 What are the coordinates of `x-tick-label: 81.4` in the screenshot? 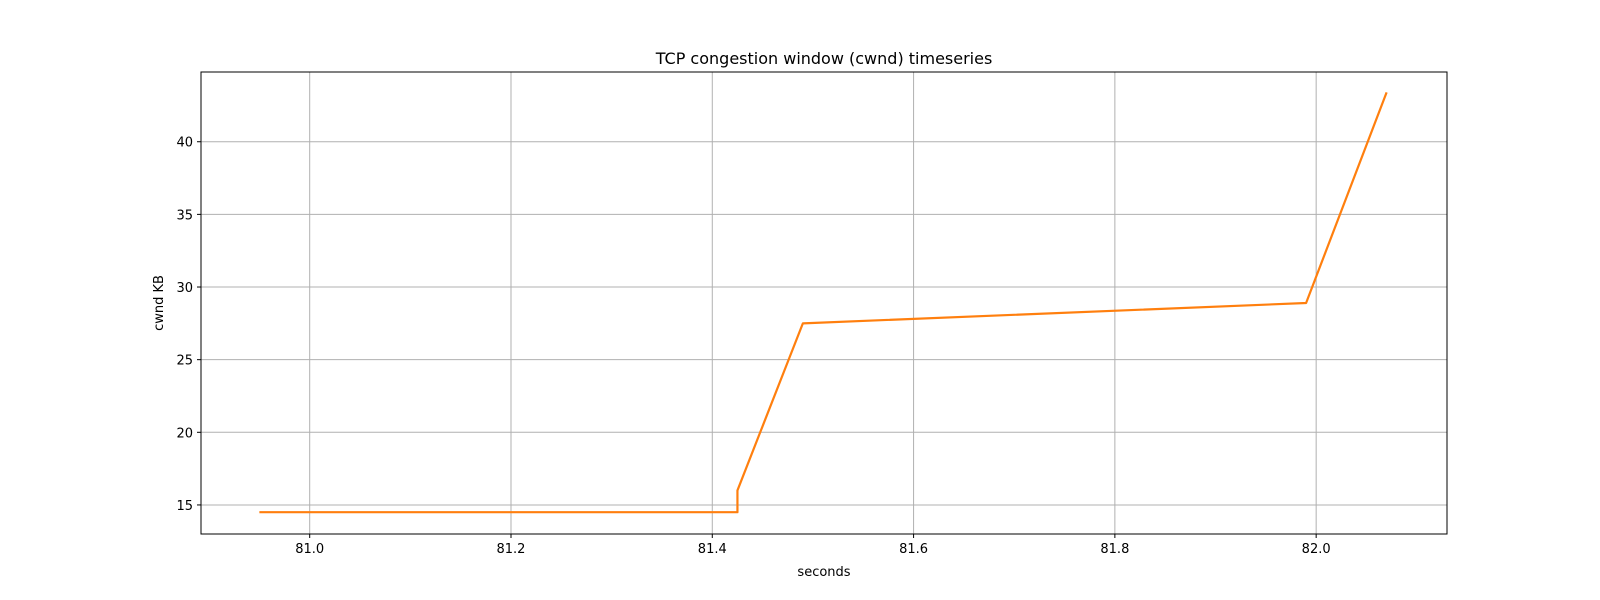 It's located at (712, 549).